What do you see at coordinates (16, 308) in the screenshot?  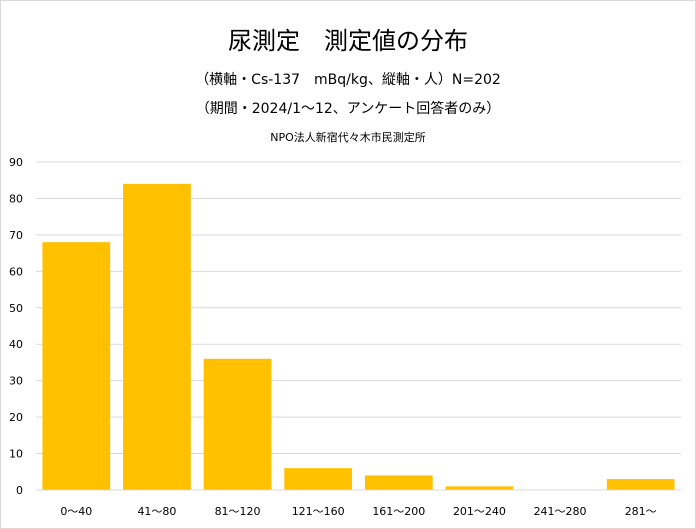 I see `y-tick-label: 50` at bounding box center [16, 308].